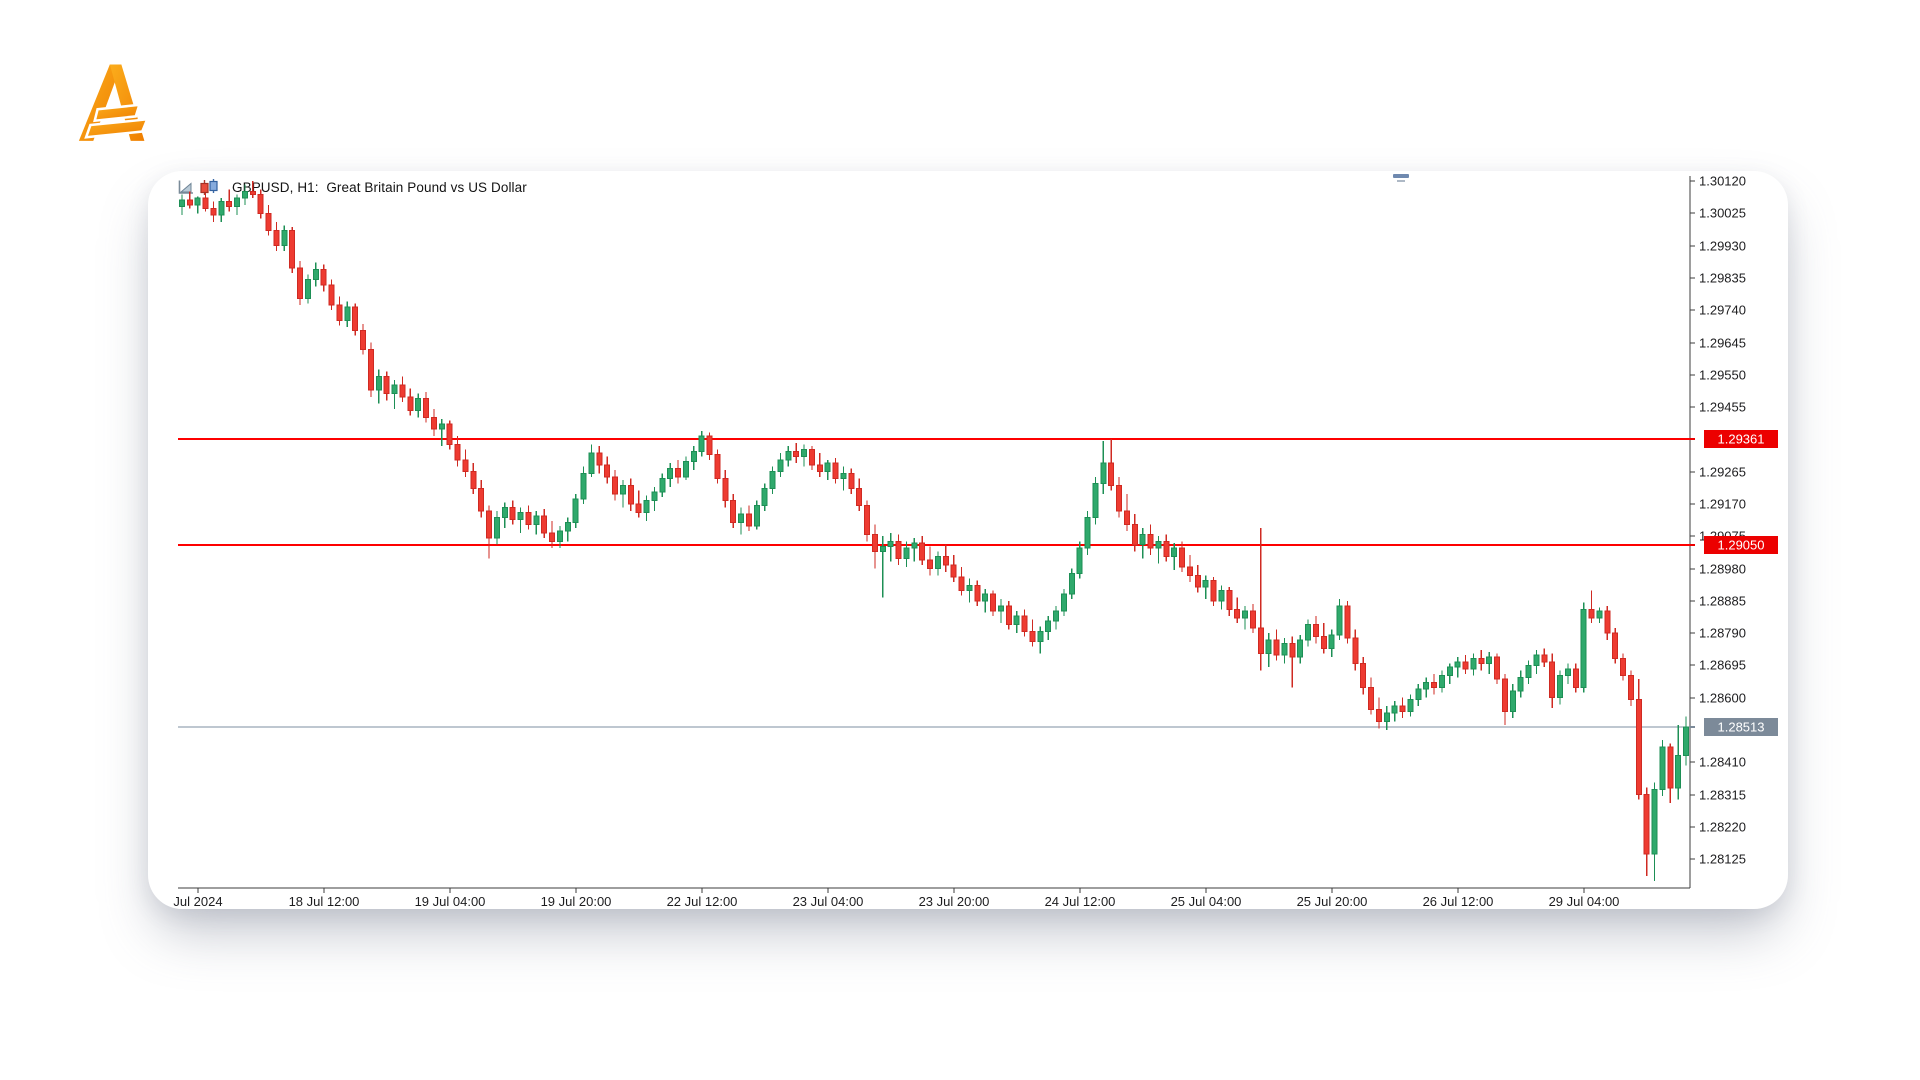 The image size is (1920, 1080). I want to click on svg-text: 1.28695, so click(1722, 665).